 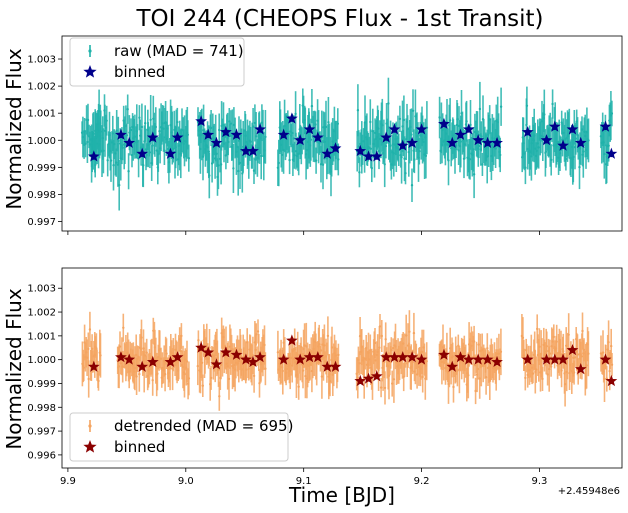 What do you see at coordinates (139, 72) in the screenshot?
I see `top-legend-binned-label: binned` at bounding box center [139, 72].